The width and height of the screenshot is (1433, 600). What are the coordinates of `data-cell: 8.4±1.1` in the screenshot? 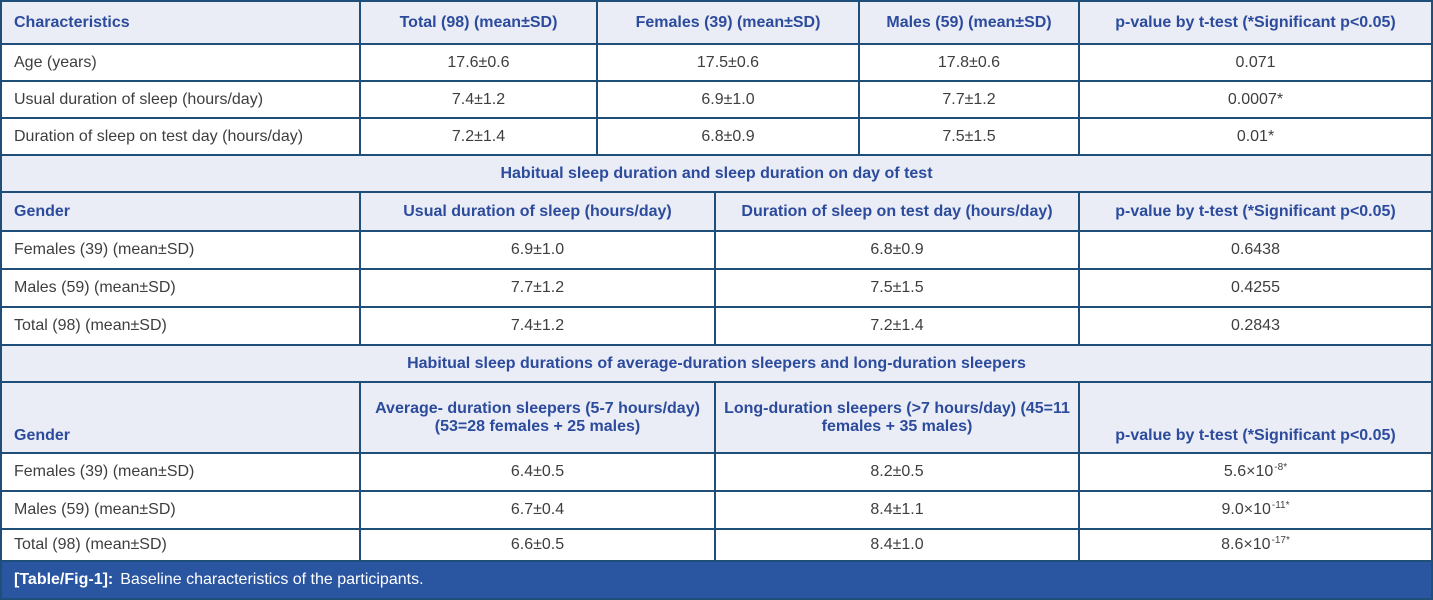 It's located at (896, 510).